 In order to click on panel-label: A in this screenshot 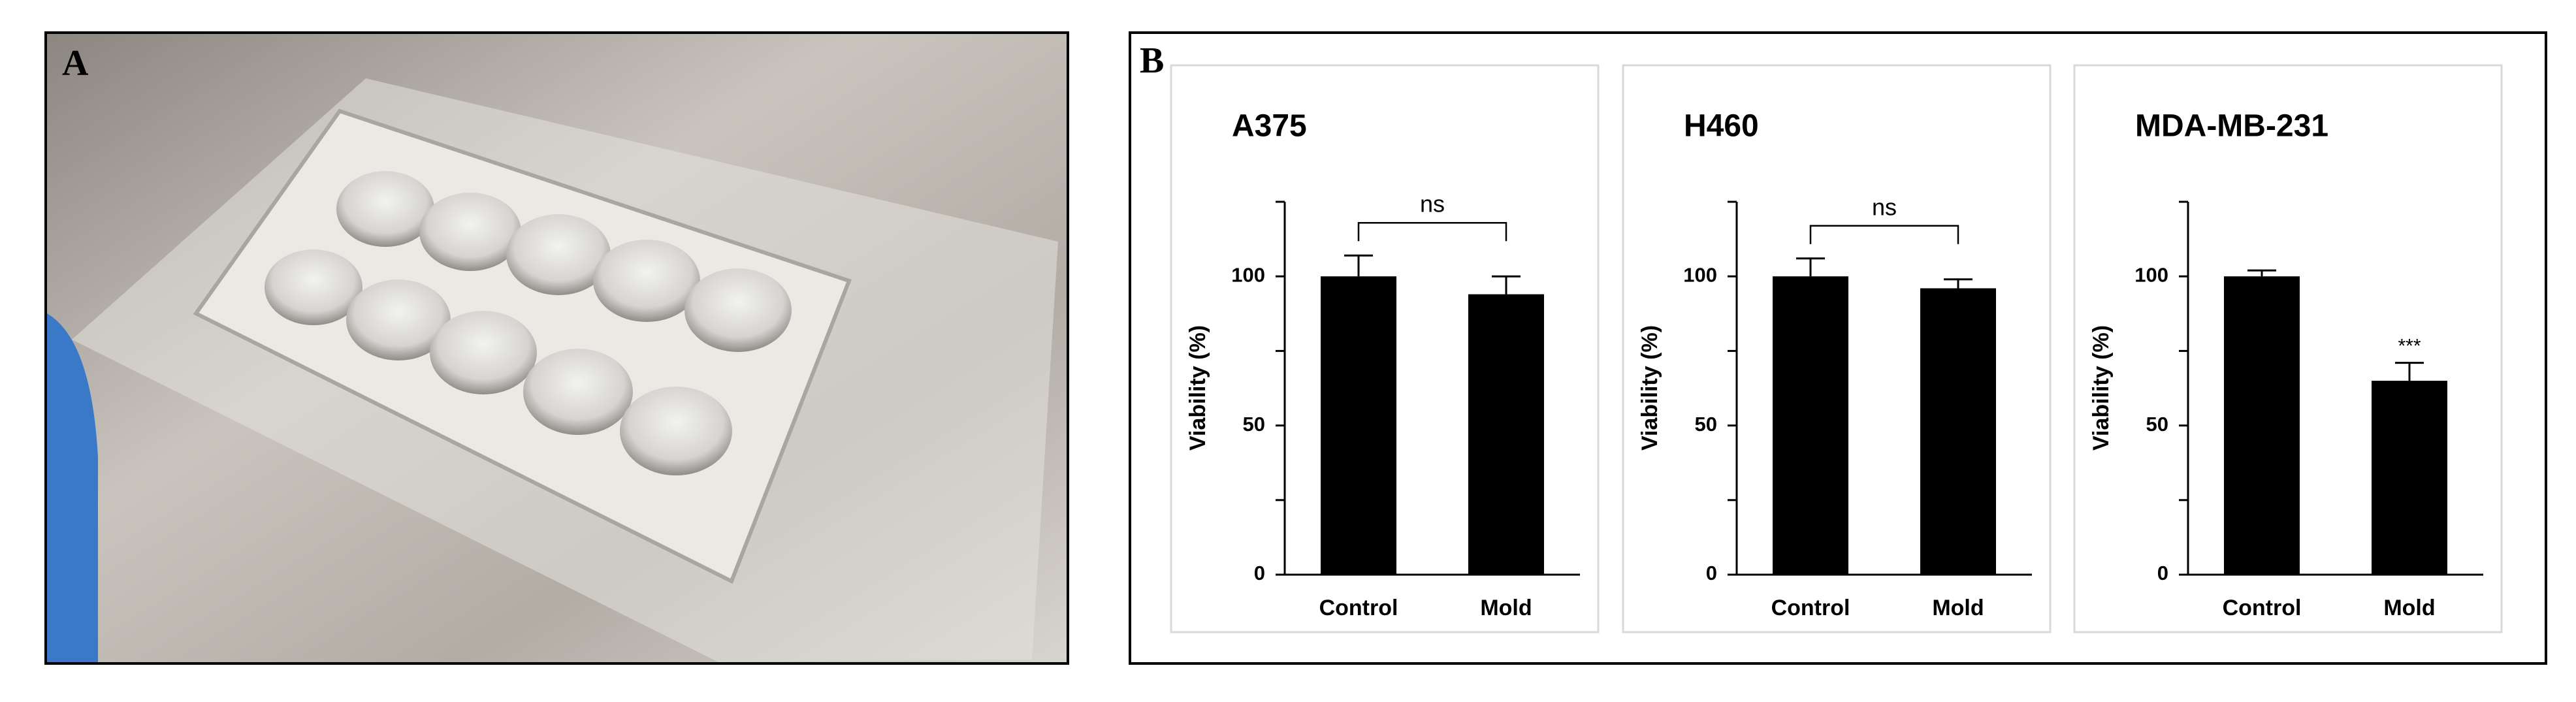, I will do `click(75, 63)`.